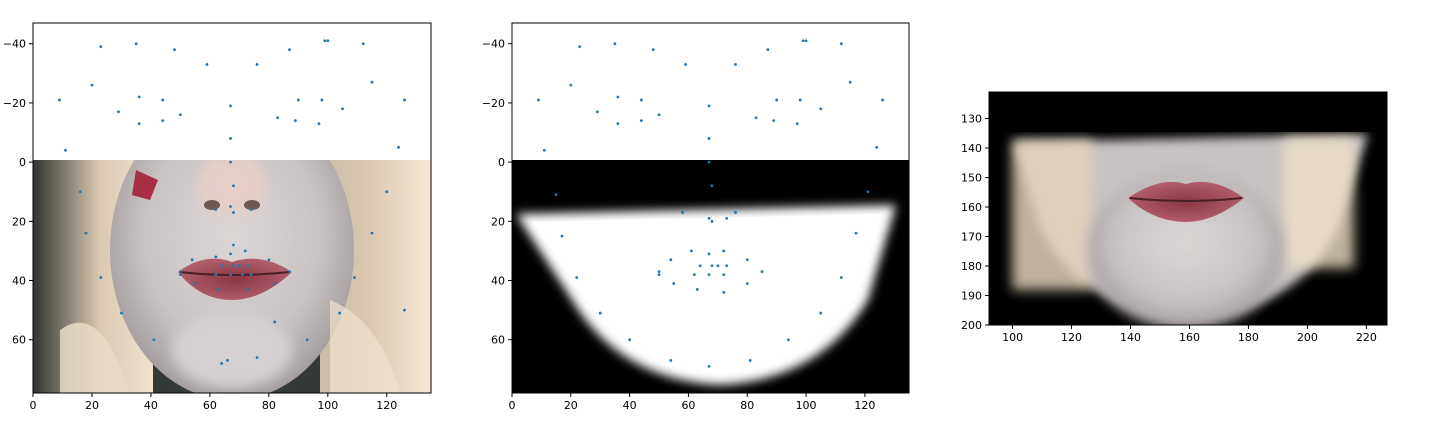  Describe the element at coordinates (971, 207) in the screenshot. I see `y-tick-label: 160` at that location.